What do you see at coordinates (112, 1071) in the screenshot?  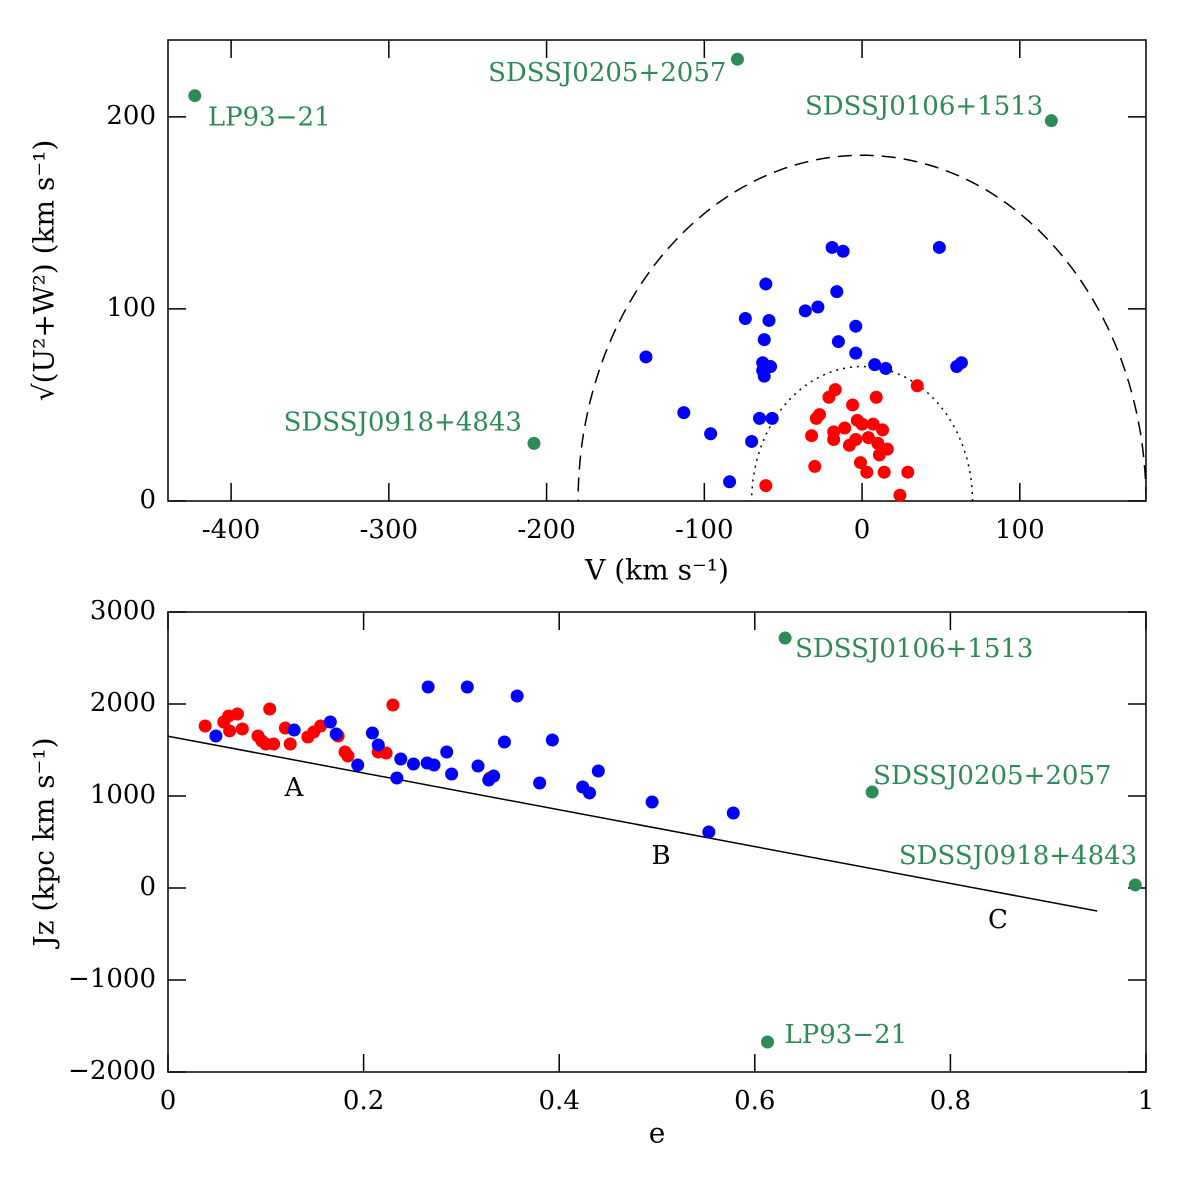 I see `y-tick-label: −2000` at bounding box center [112, 1071].